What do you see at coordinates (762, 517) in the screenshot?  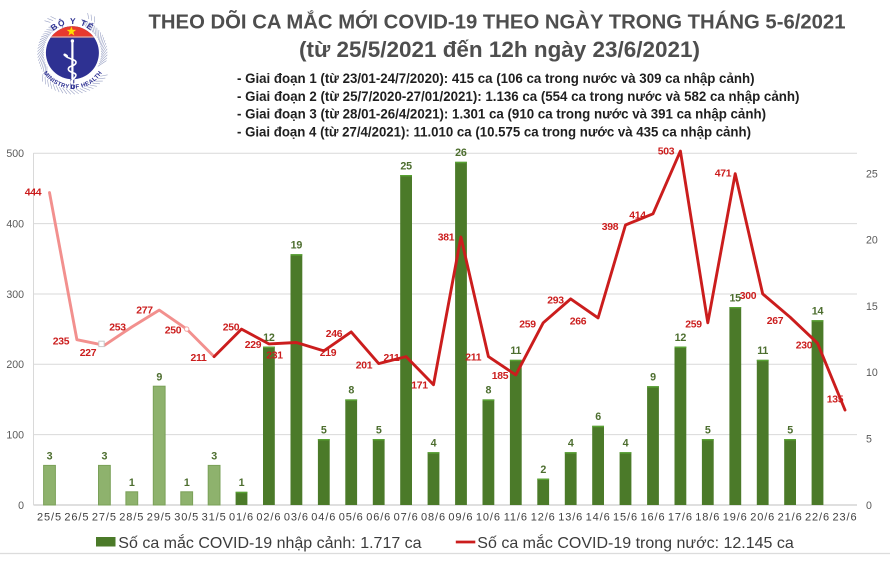 I see `svg-text: 20/6` at bounding box center [762, 517].